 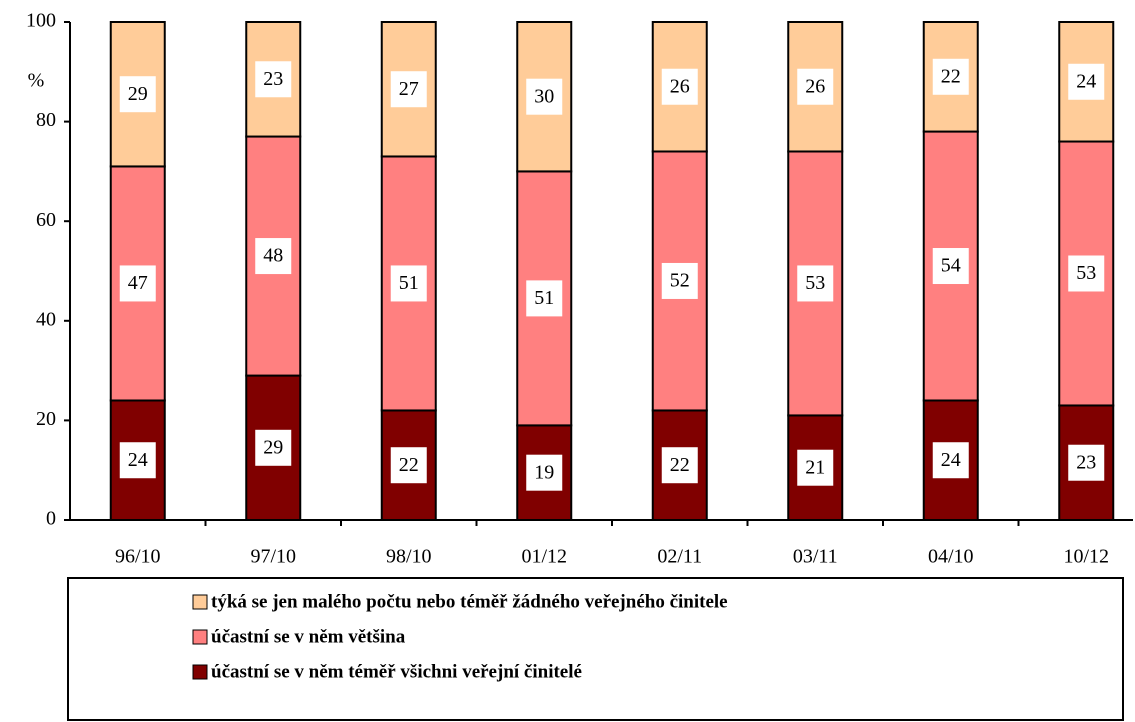 I want to click on x-tick-label: 10/12, so click(x=1086, y=557).